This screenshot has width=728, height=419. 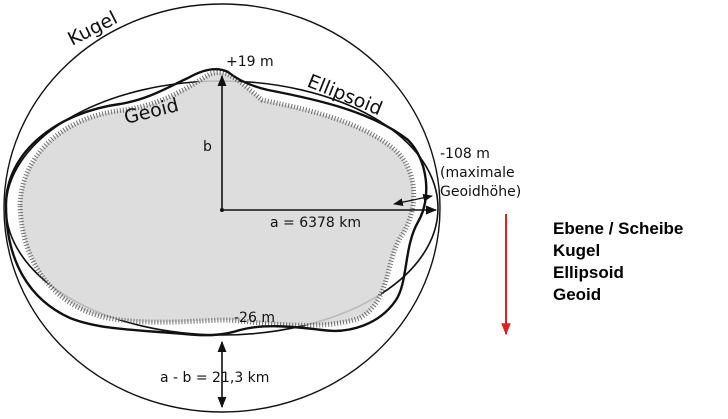 I want to click on b-label: b, so click(x=207, y=147).